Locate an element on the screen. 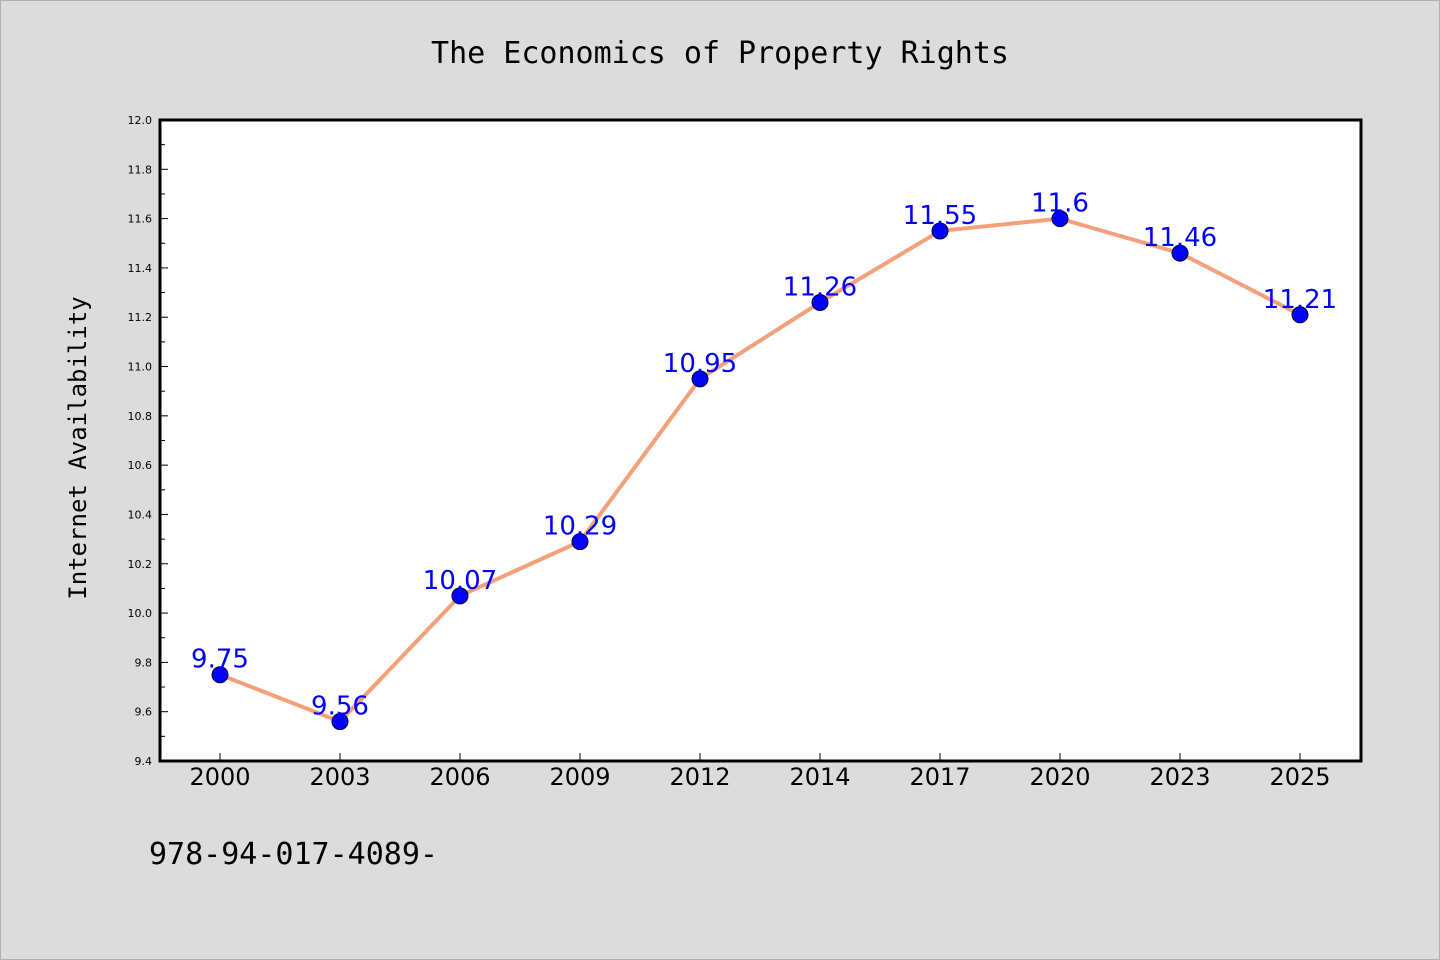  data-label: 10.07 is located at coordinates (460, 581).